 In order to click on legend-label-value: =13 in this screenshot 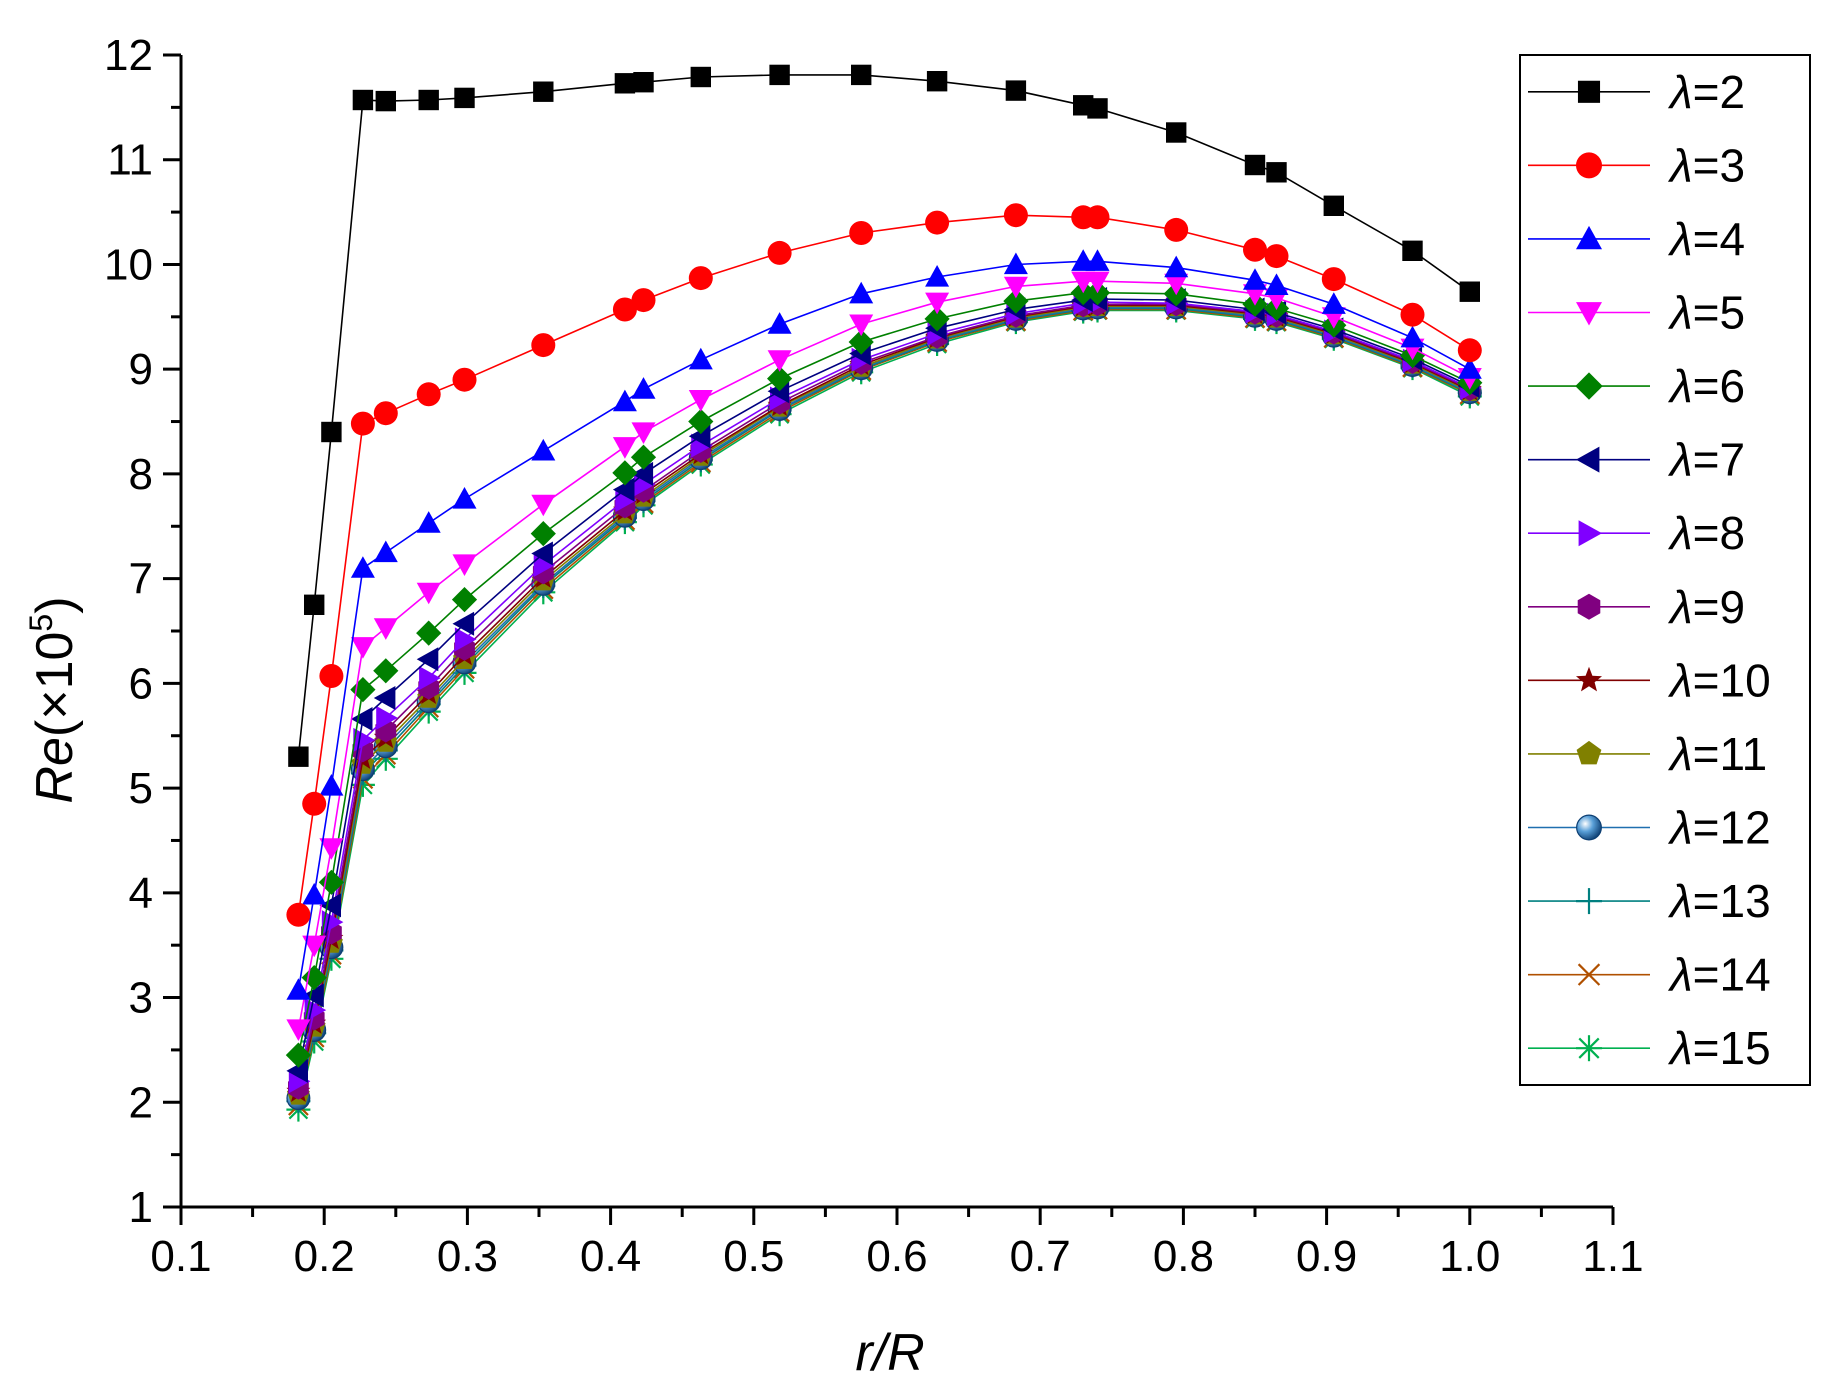, I will do `click(1732, 901)`.